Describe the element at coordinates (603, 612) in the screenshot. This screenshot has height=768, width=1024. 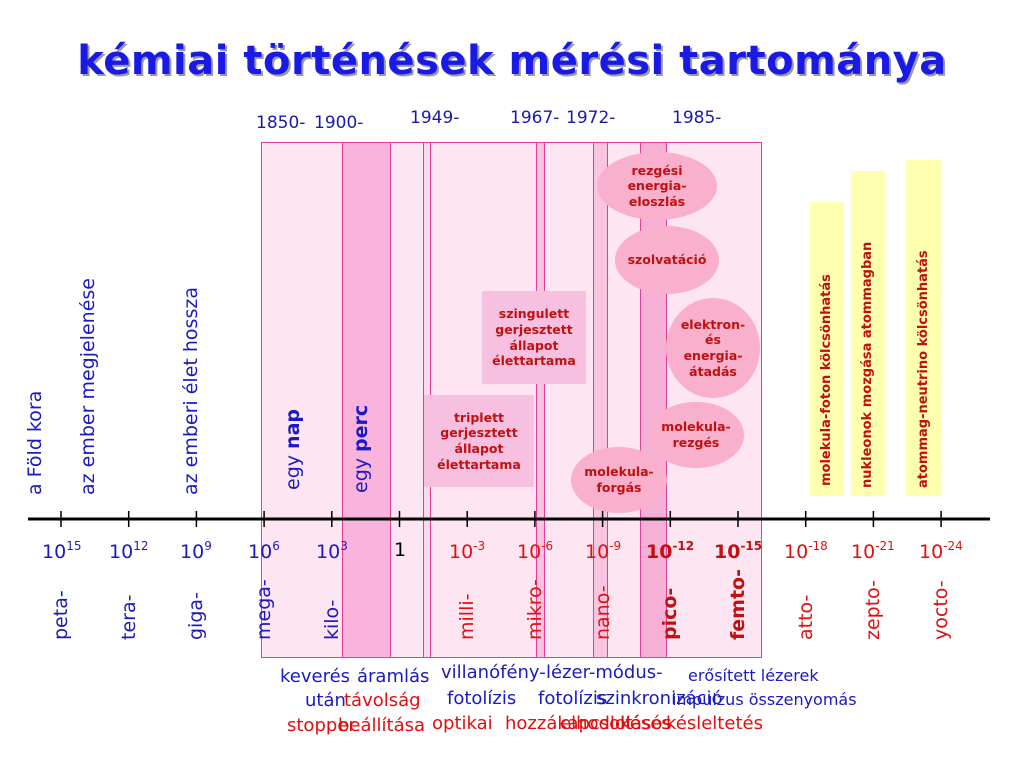
I see `prefix-label: nano-` at that location.